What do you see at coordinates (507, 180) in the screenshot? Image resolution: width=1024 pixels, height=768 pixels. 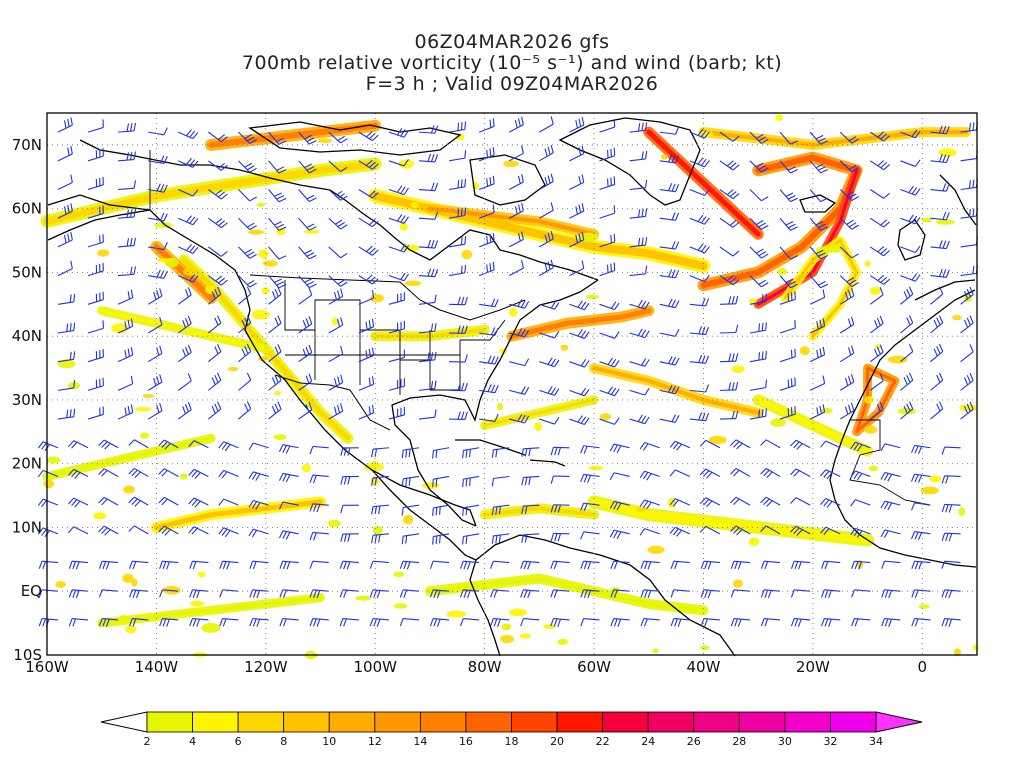 I see `coast-baffin` at bounding box center [507, 180].